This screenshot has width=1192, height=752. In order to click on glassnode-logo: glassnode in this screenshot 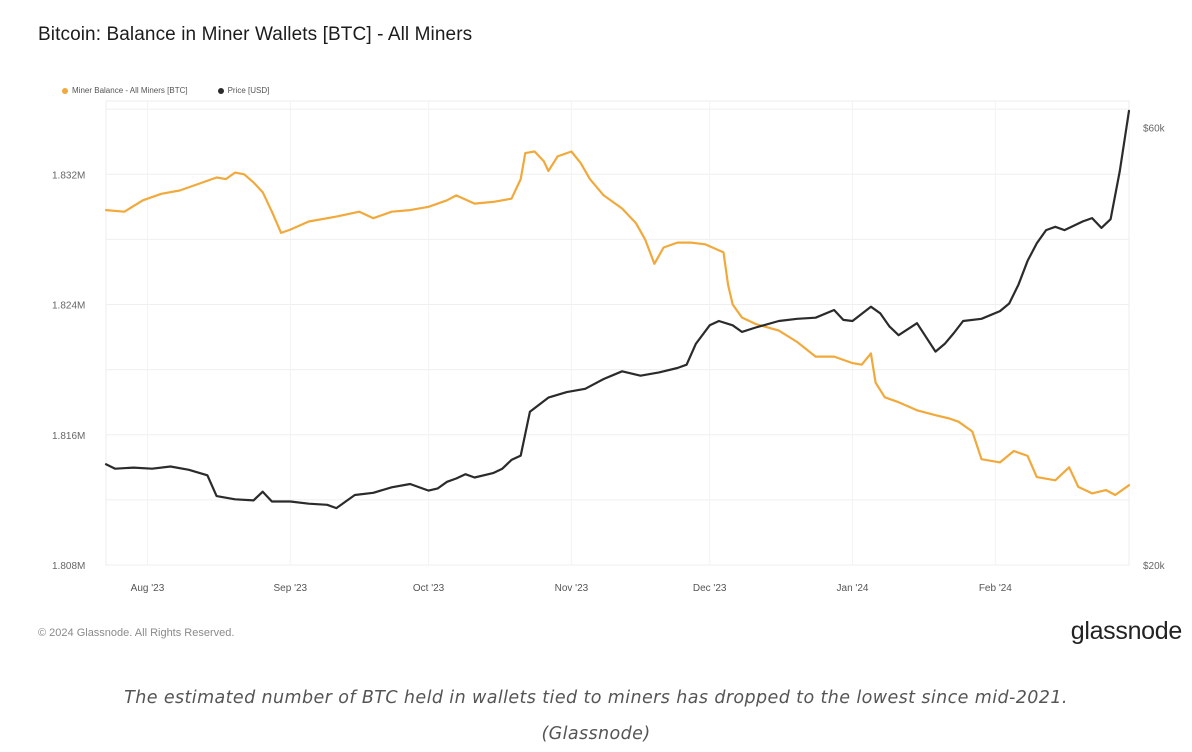, I will do `click(1126, 631)`.